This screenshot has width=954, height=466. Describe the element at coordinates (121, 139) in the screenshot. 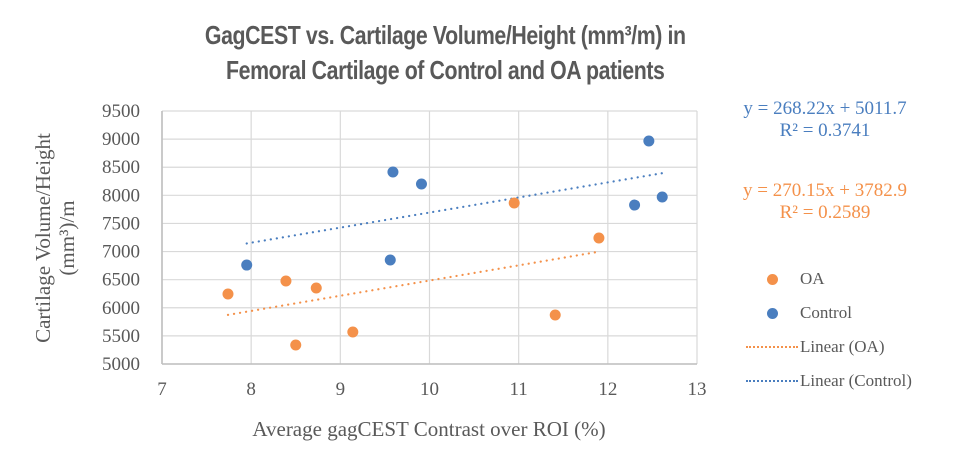

I see `y-tick-label: 9000` at that location.